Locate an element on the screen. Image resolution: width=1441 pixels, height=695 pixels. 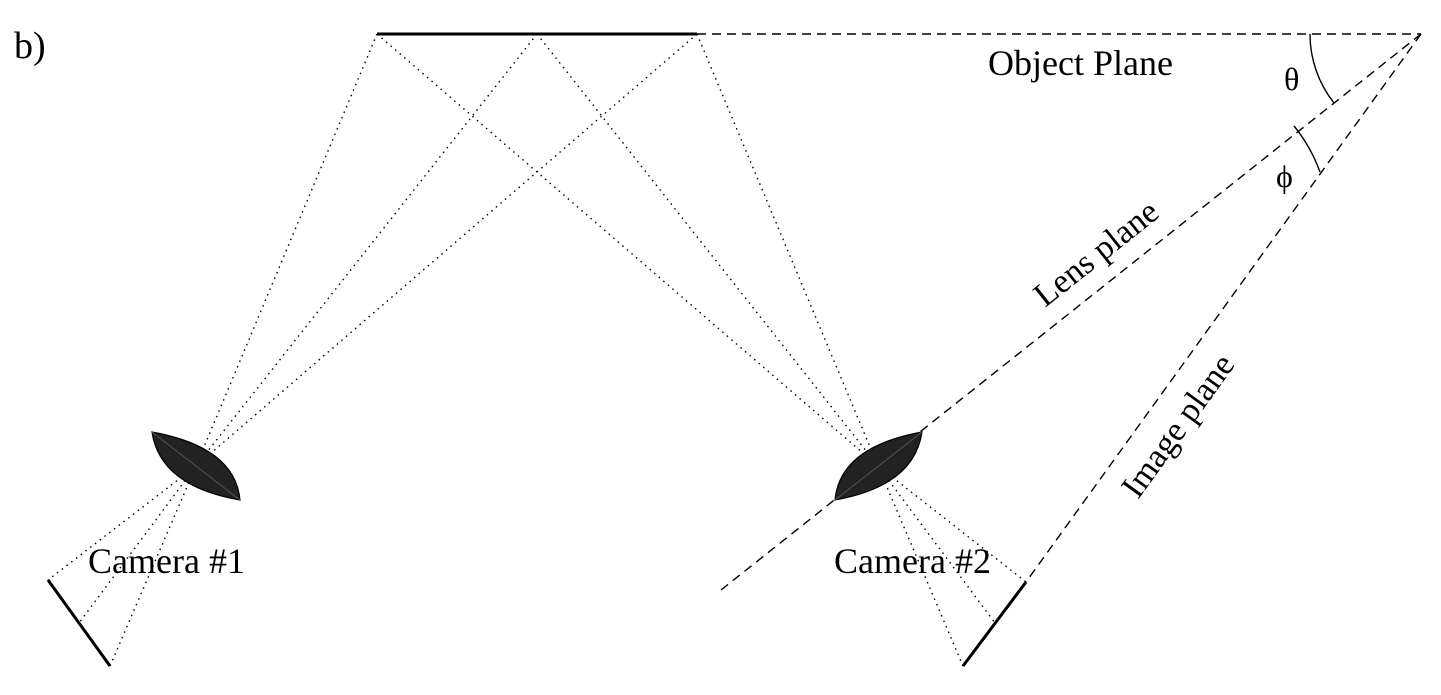
camera-2-lens-axis is located at coordinates (878, 466).